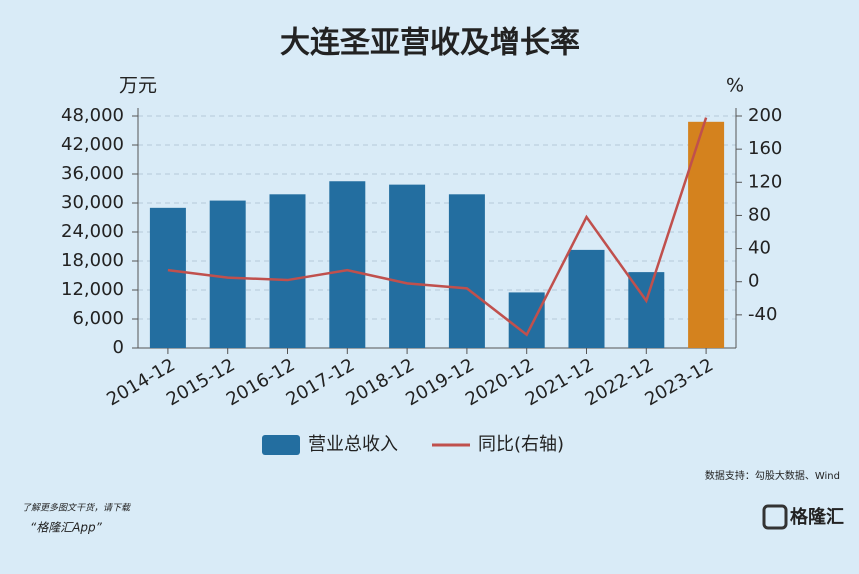 The width and height of the screenshot is (859, 574). Describe the element at coordinates (753, 281) in the screenshot. I see `y2-tick-label: 0` at that location.